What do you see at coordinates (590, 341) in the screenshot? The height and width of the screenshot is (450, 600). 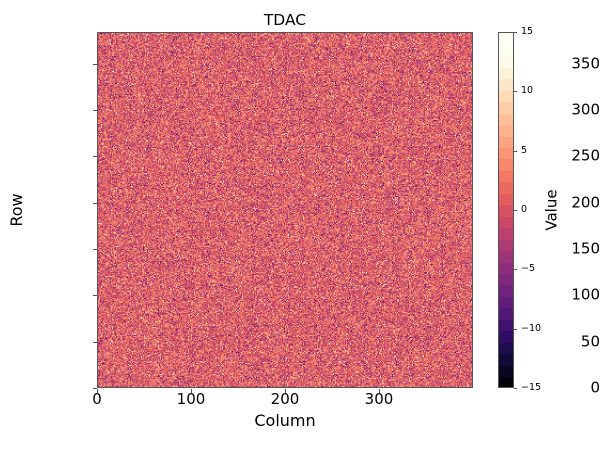 I see `y-tick-label: 50` at bounding box center [590, 341].